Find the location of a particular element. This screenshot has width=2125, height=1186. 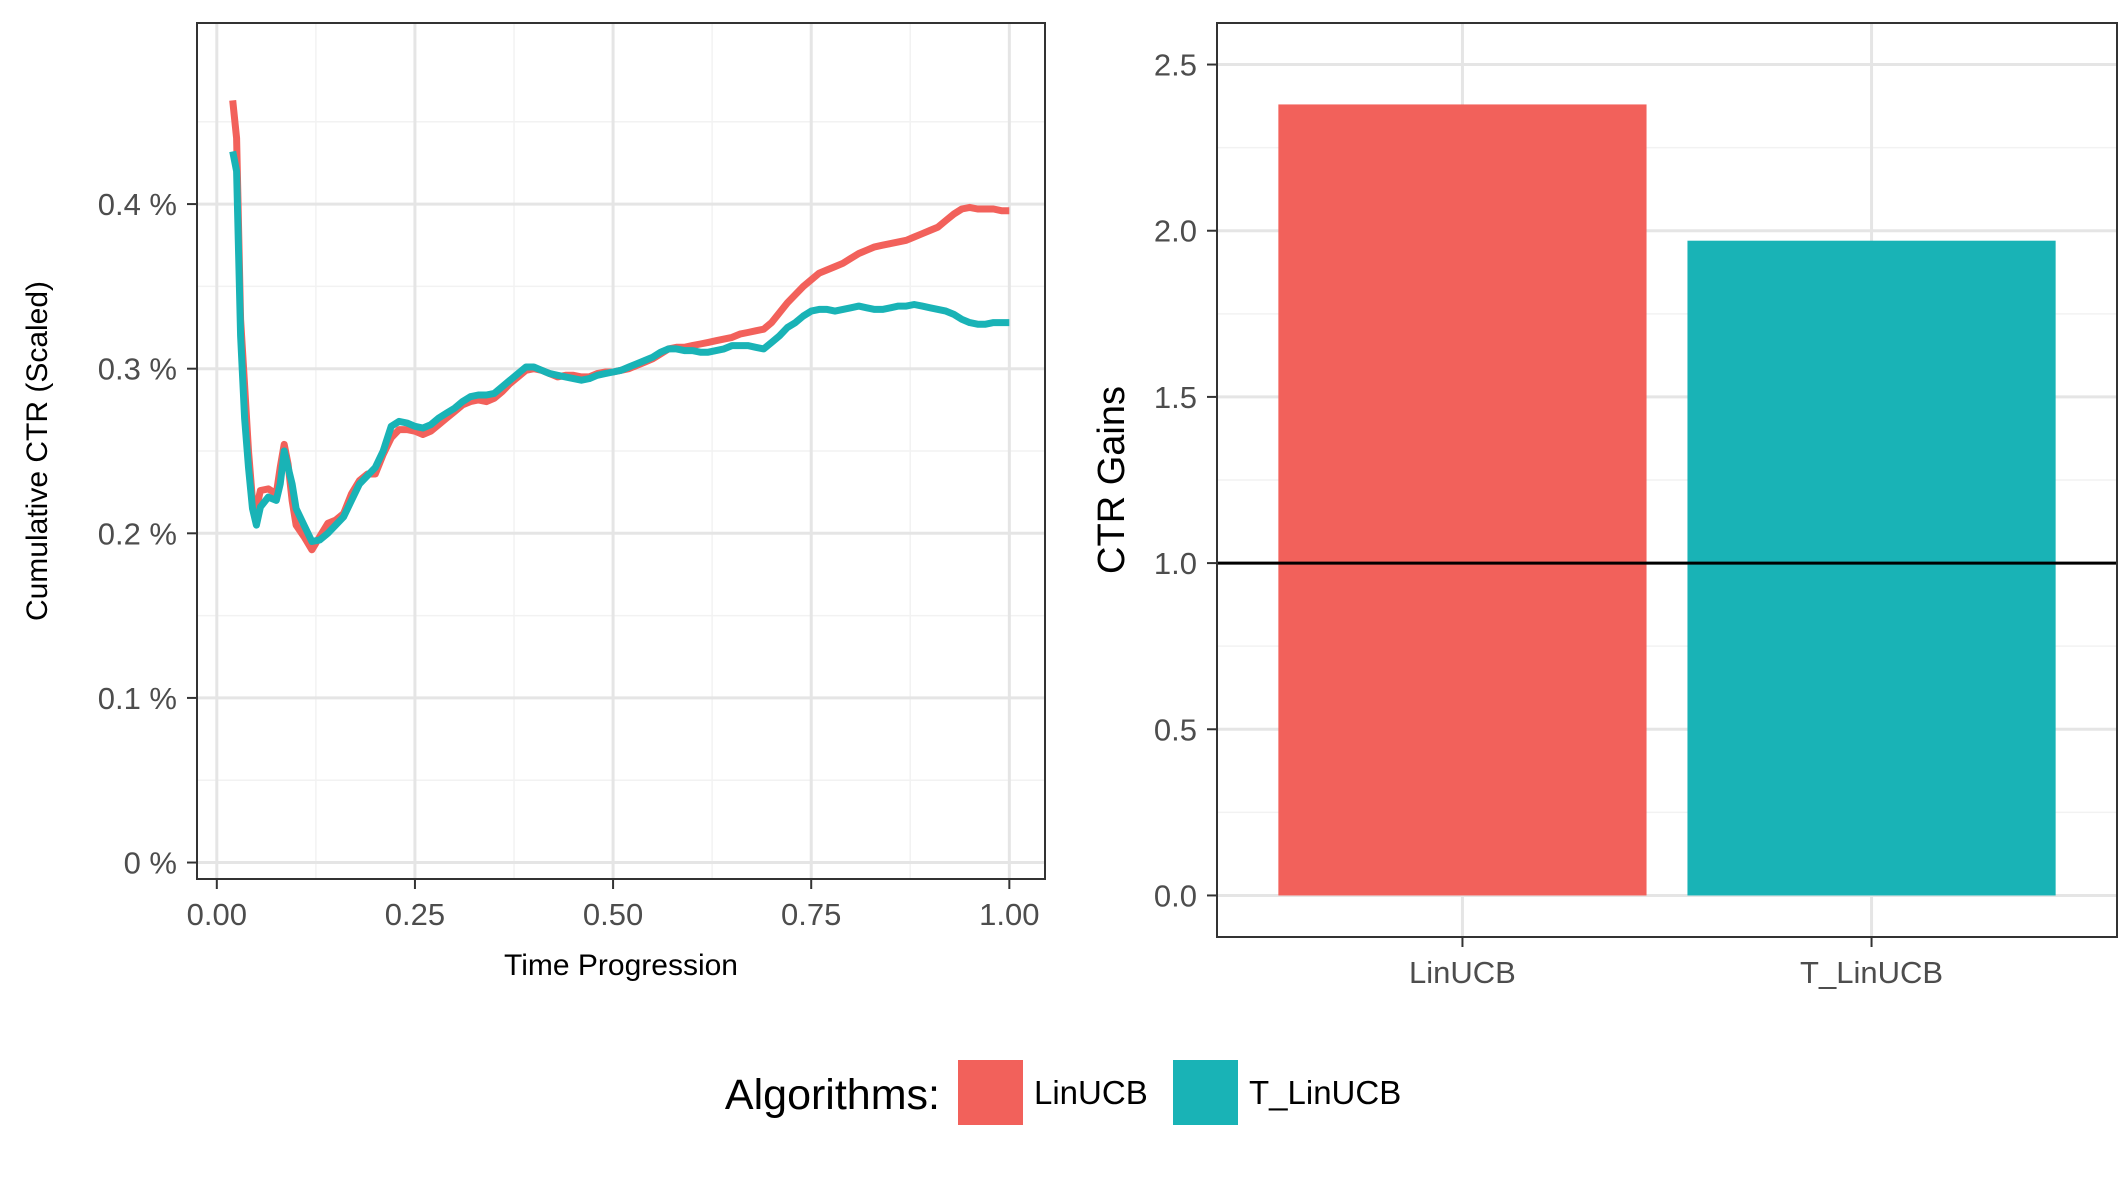

bar-chart-x-tick-labels: LinUCB T_LinUCB is located at coordinates (1676, 972).